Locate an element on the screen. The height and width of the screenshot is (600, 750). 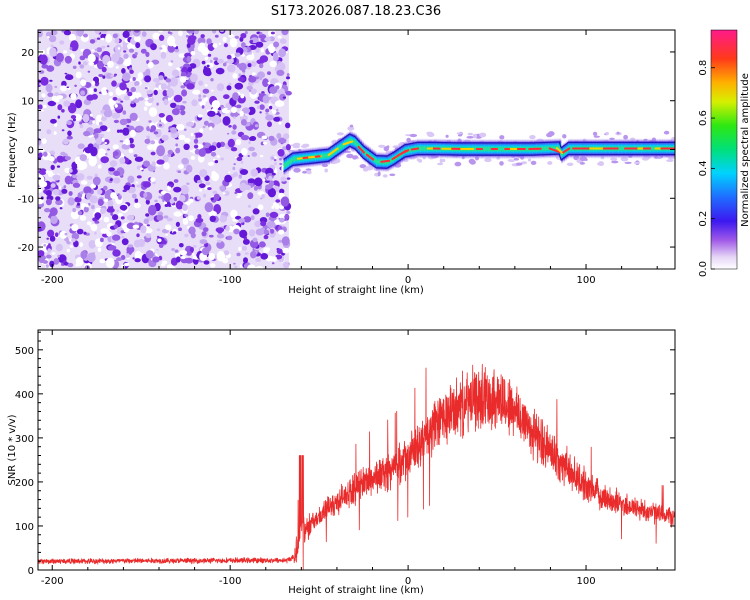
track-hotspot is located at coordinates (385, 161).